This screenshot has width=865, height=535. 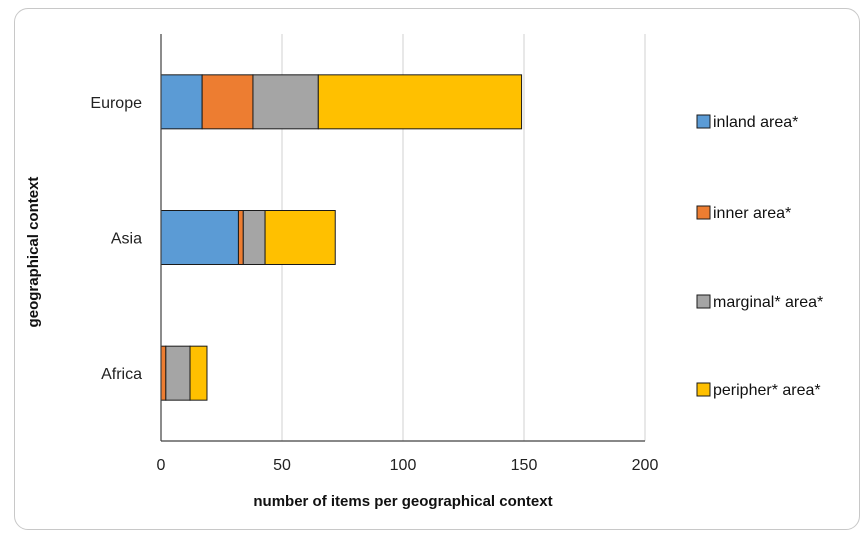 What do you see at coordinates (227, 102) in the screenshot?
I see `bar-europe-inner-area` at bounding box center [227, 102].